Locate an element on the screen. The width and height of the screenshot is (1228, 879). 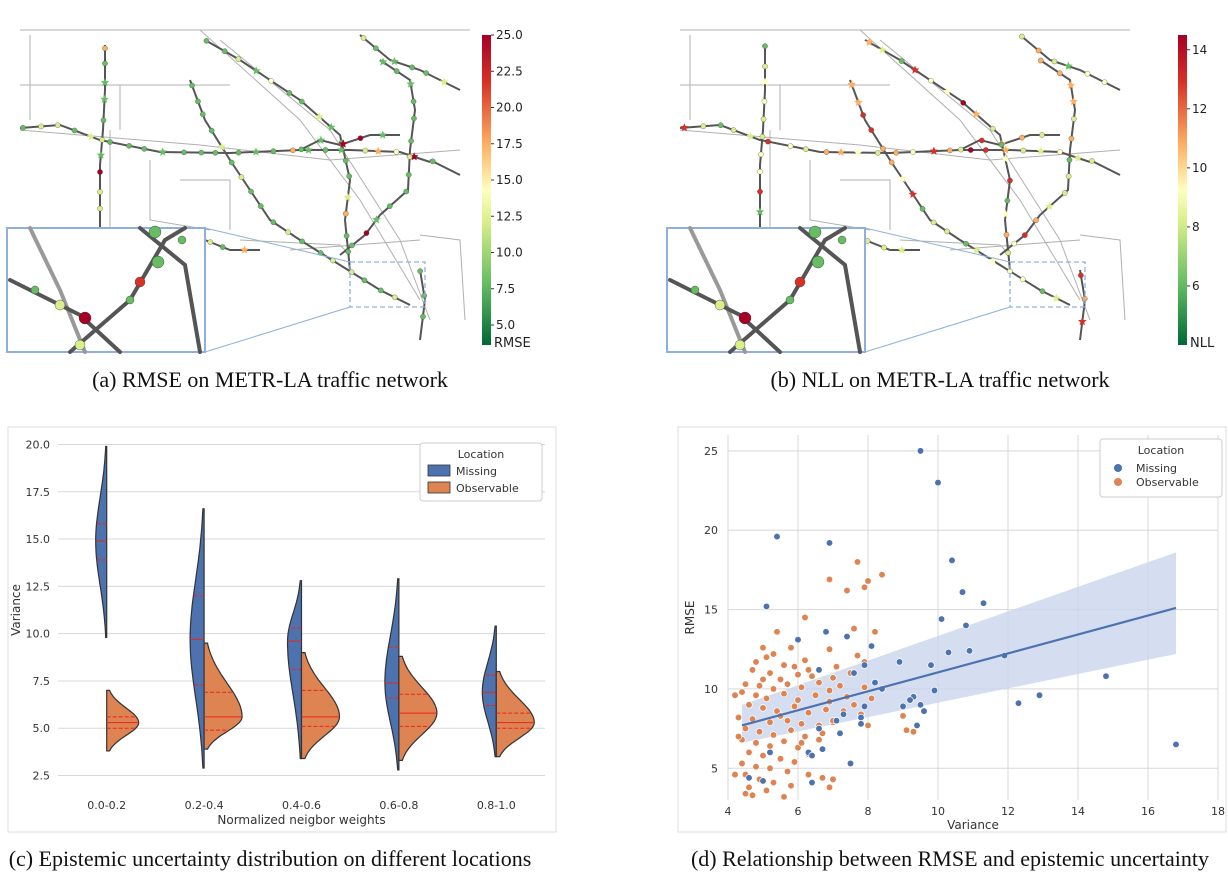
x-axis-label: Variance is located at coordinates (973, 825).